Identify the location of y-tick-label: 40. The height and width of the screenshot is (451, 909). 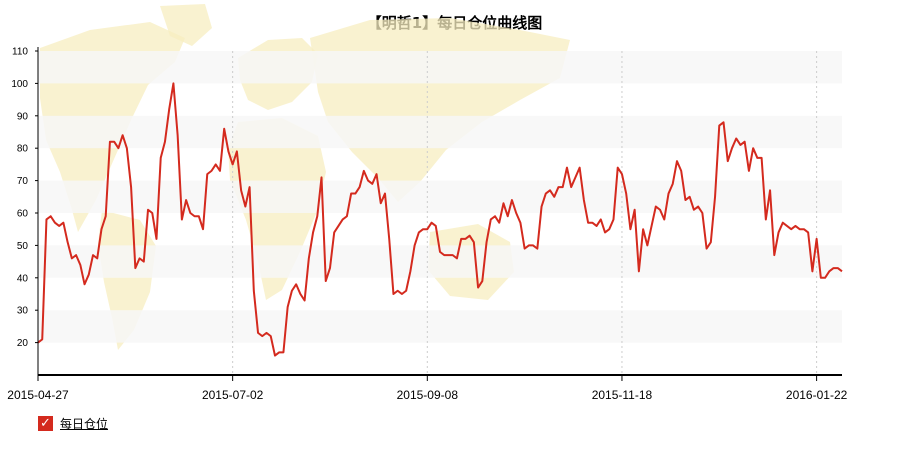
(23, 278).